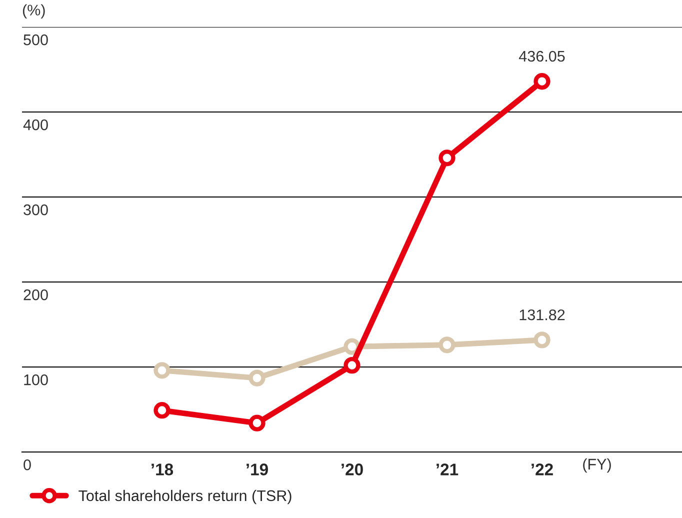  I want to click on x-axis-title: (FY), so click(597, 465).